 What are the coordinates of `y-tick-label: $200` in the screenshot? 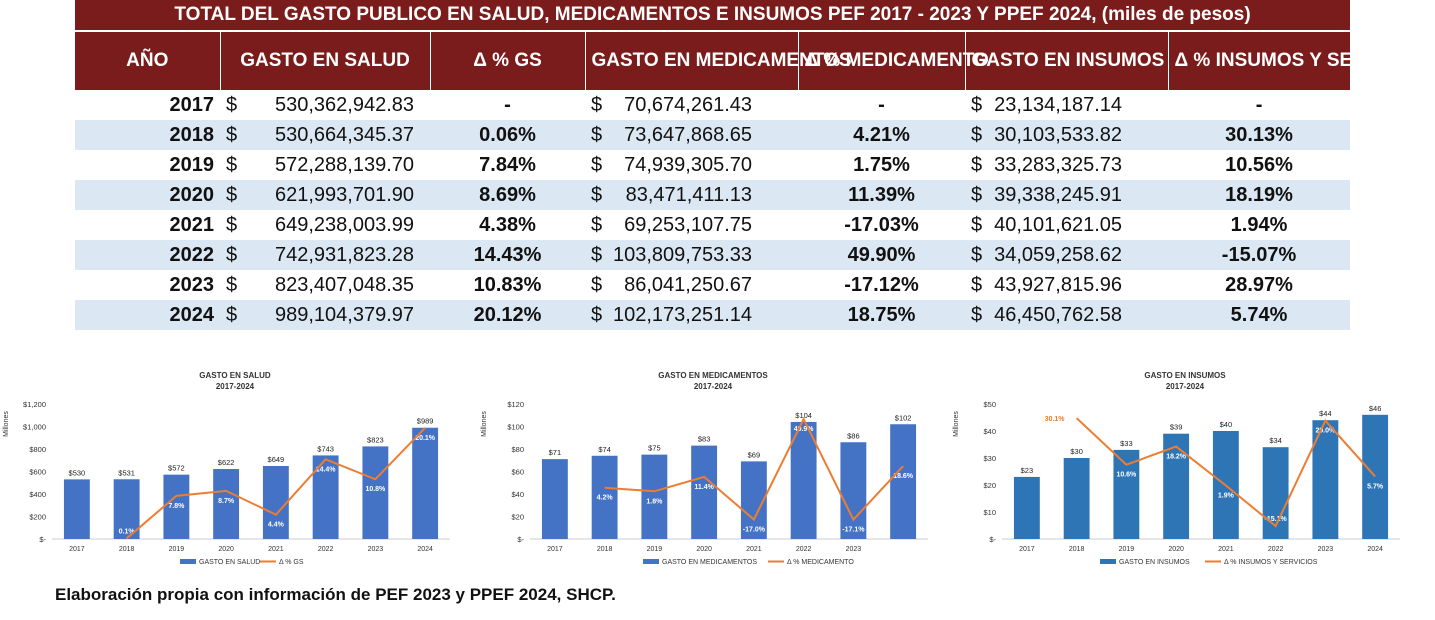 It's located at (37, 517).